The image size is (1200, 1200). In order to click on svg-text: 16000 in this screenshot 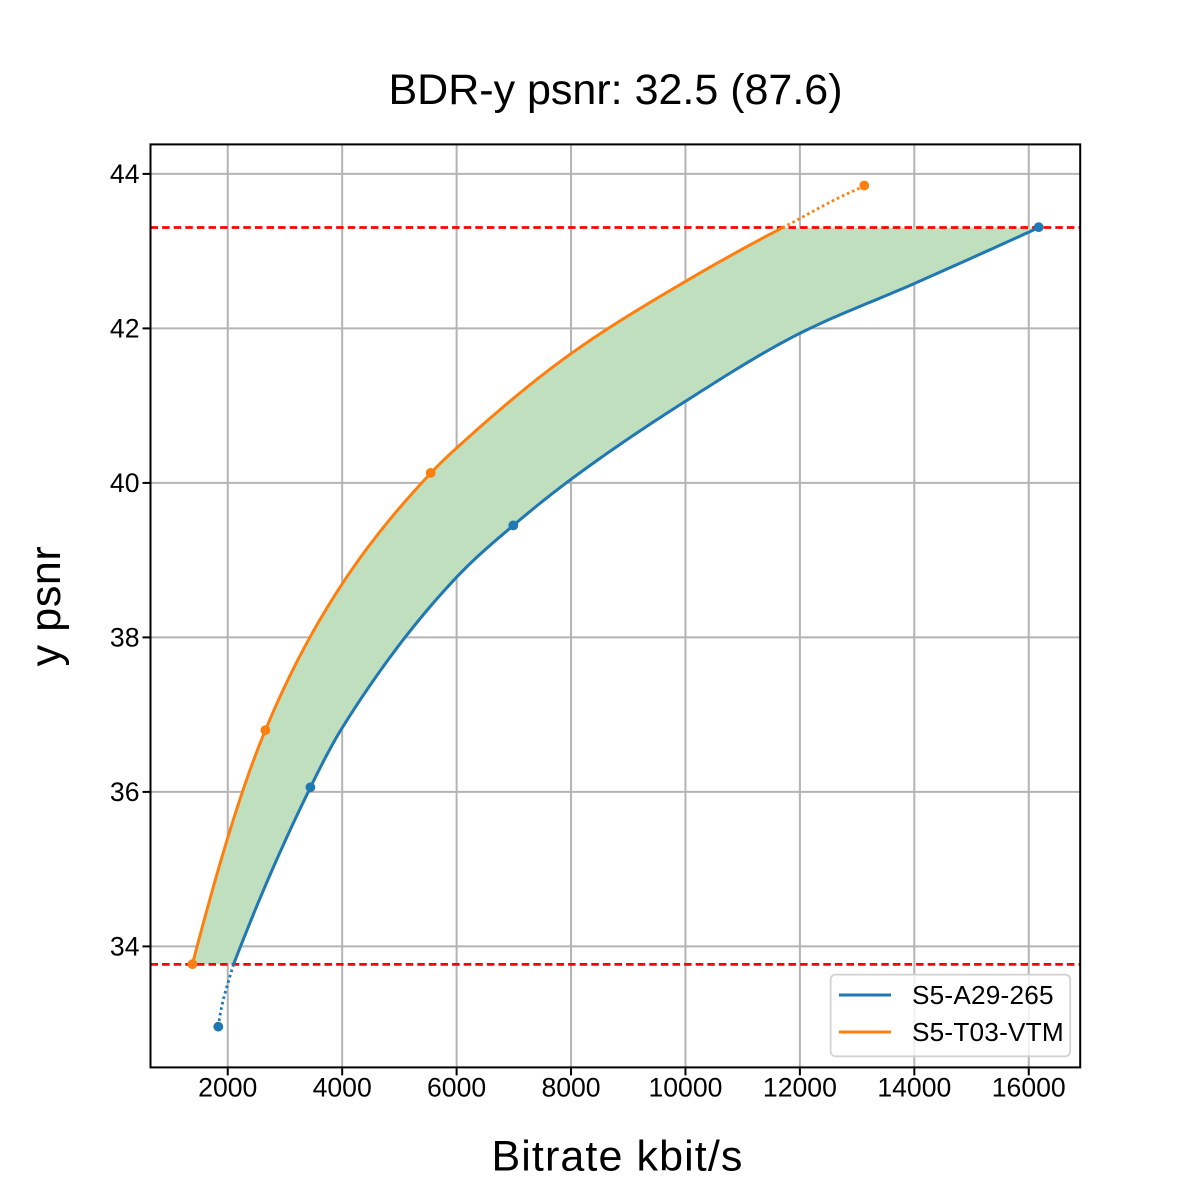, I will do `click(1029, 1088)`.